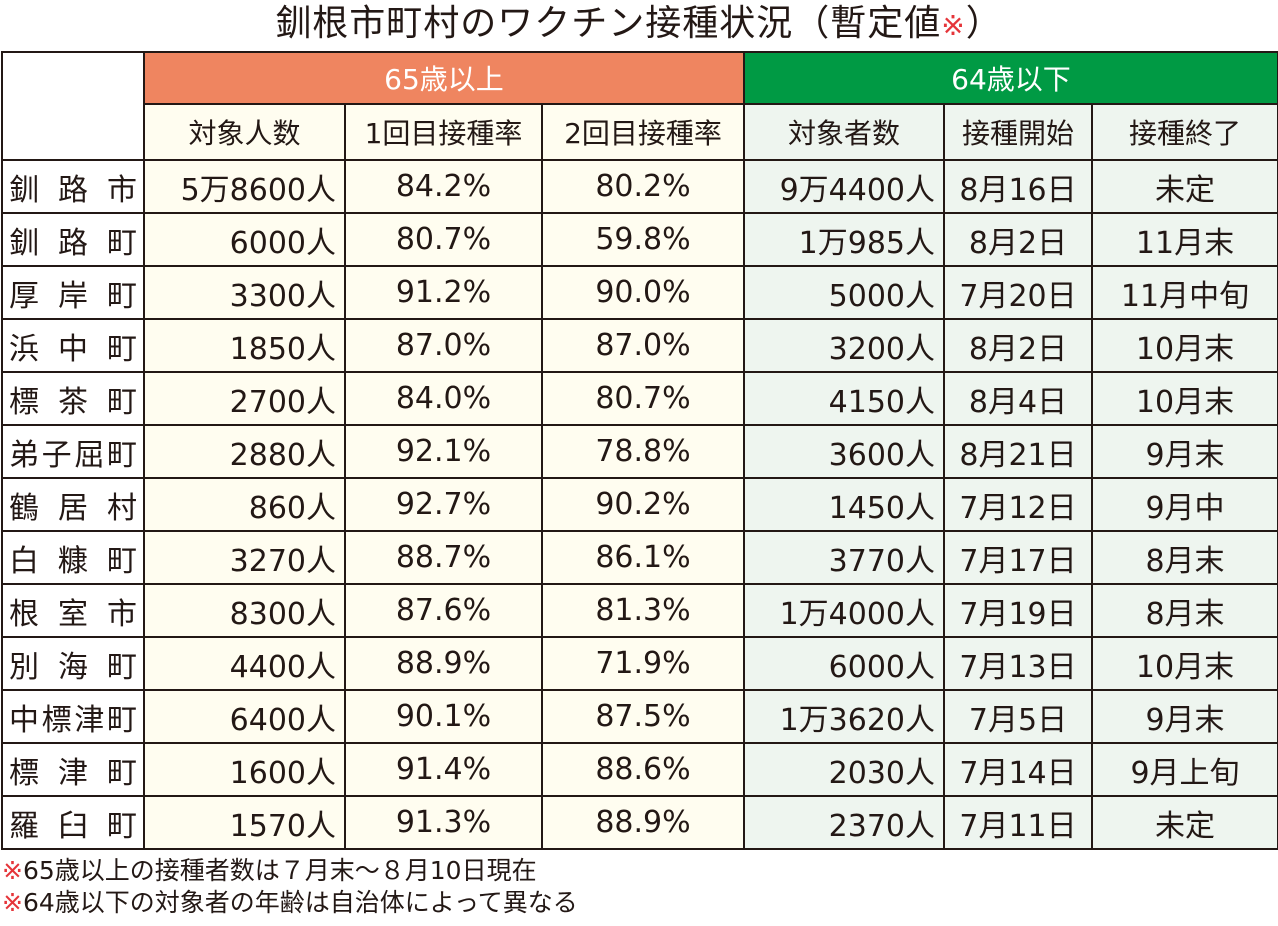 The width and height of the screenshot is (1278, 926). Describe the element at coordinates (1184, 292) in the screenshot. I see `end-date-cell: 11月中旬` at that location.